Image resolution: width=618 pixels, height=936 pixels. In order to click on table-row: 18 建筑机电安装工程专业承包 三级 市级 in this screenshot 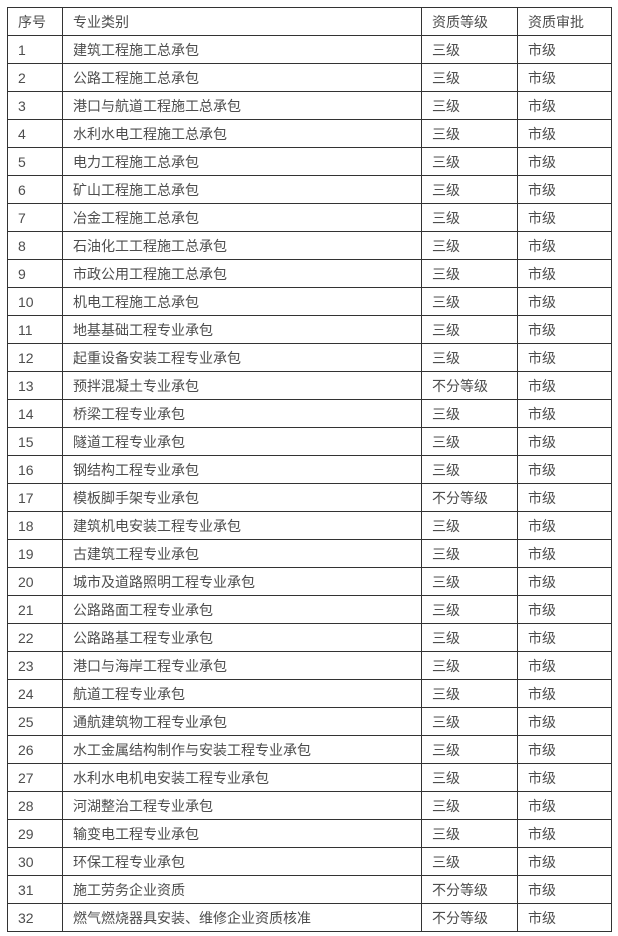, I will do `click(309, 525)`.